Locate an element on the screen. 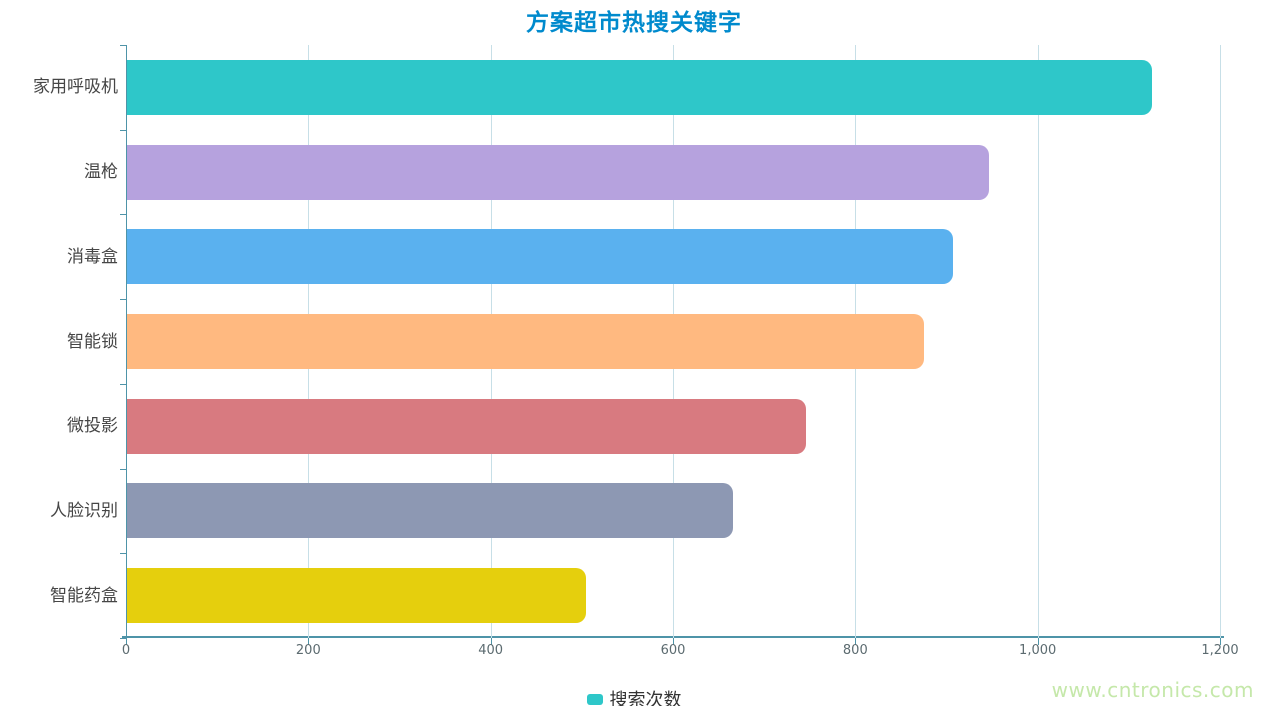 The width and height of the screenshot is (1268, 706). category-label-人脸识别: 人脸识别 is located at coordinates (84, 510).